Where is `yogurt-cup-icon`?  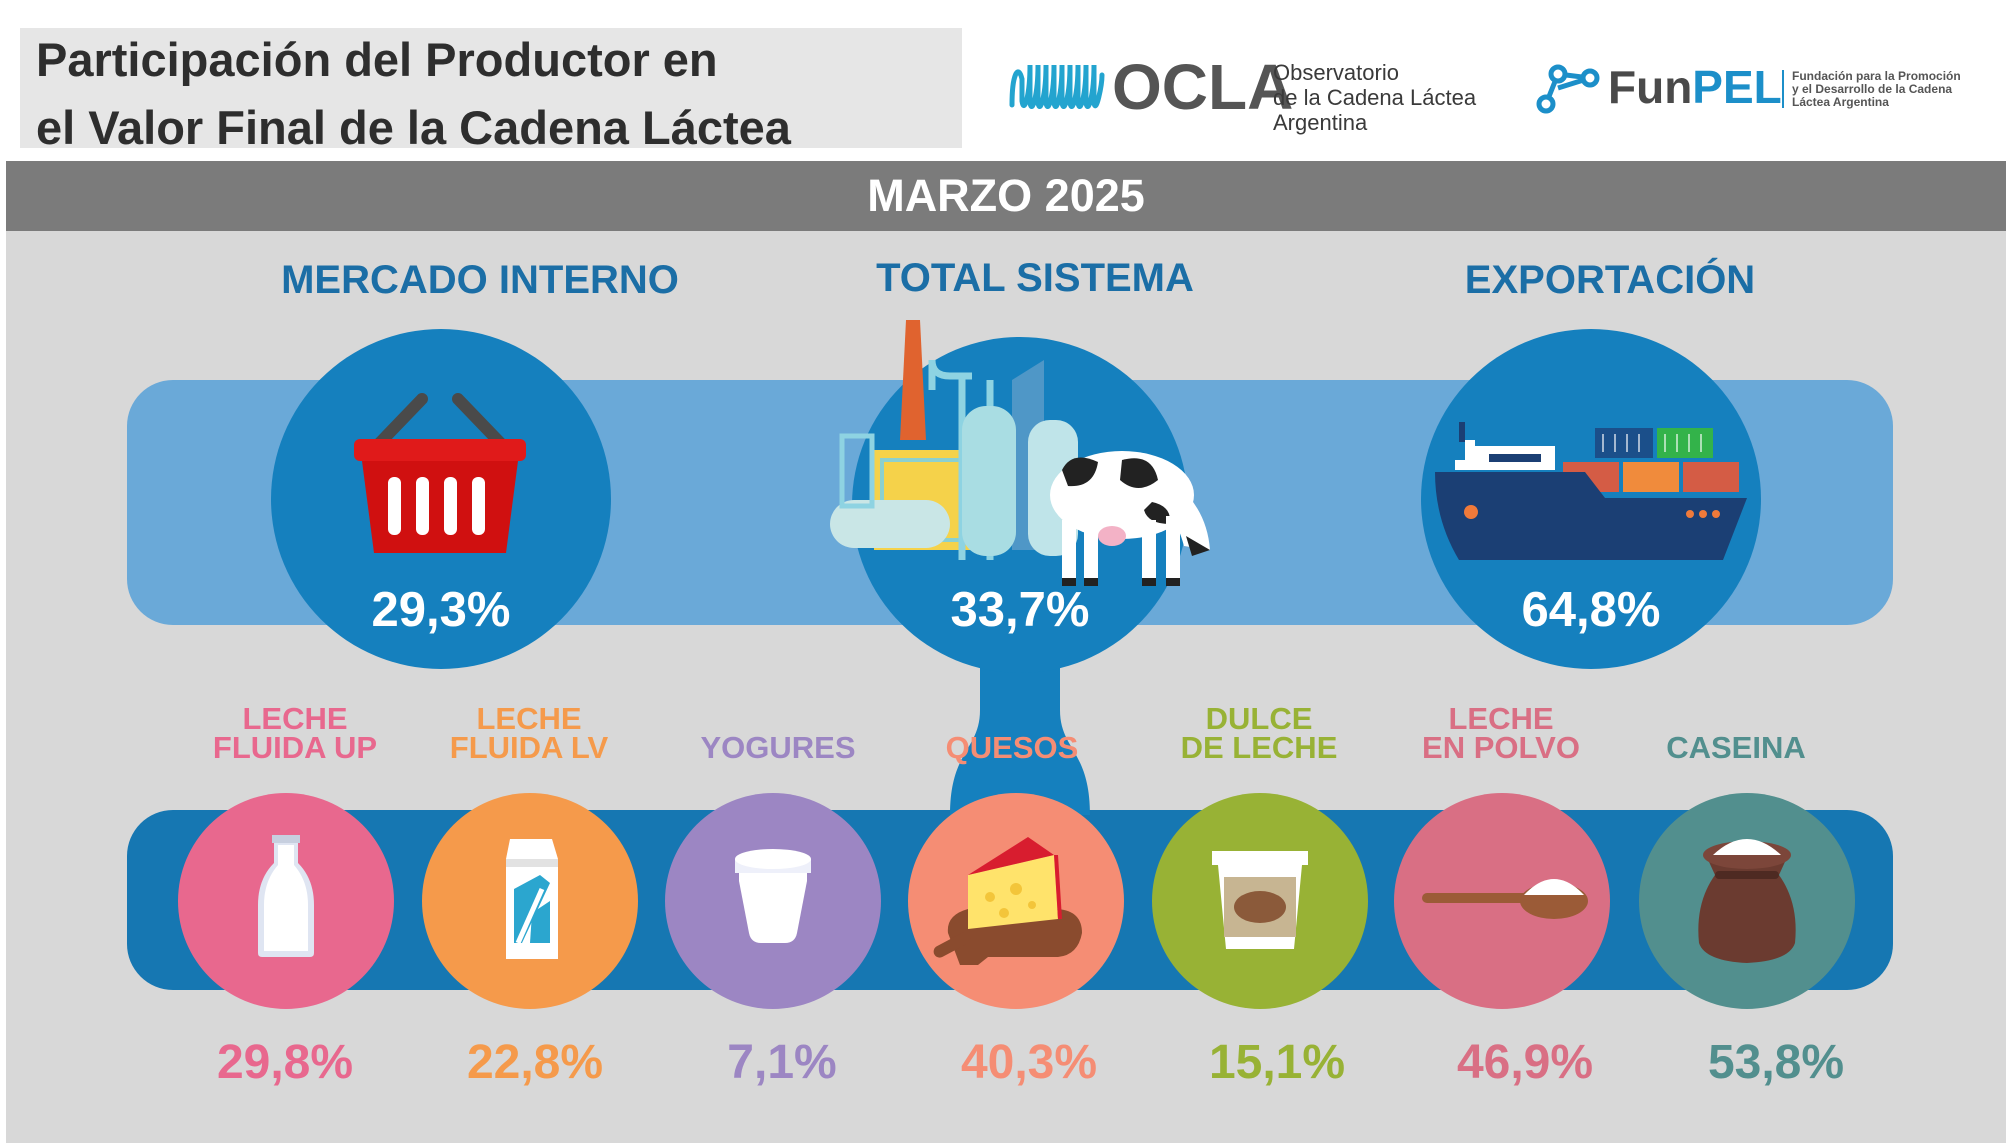 yogurt-cup-icon is located at coordinates (773, 896).